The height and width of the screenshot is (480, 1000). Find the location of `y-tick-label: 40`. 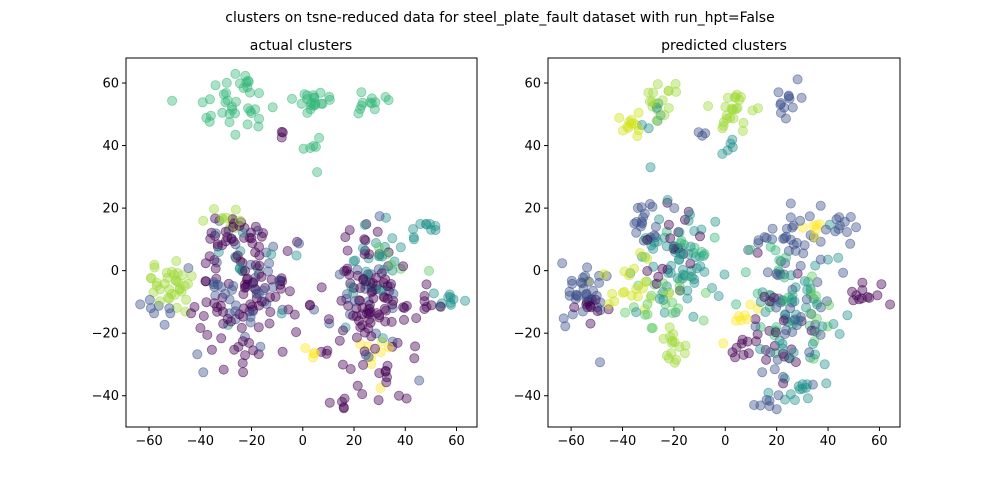

y-tick-label: 40 is located at coordinates (532, 146).